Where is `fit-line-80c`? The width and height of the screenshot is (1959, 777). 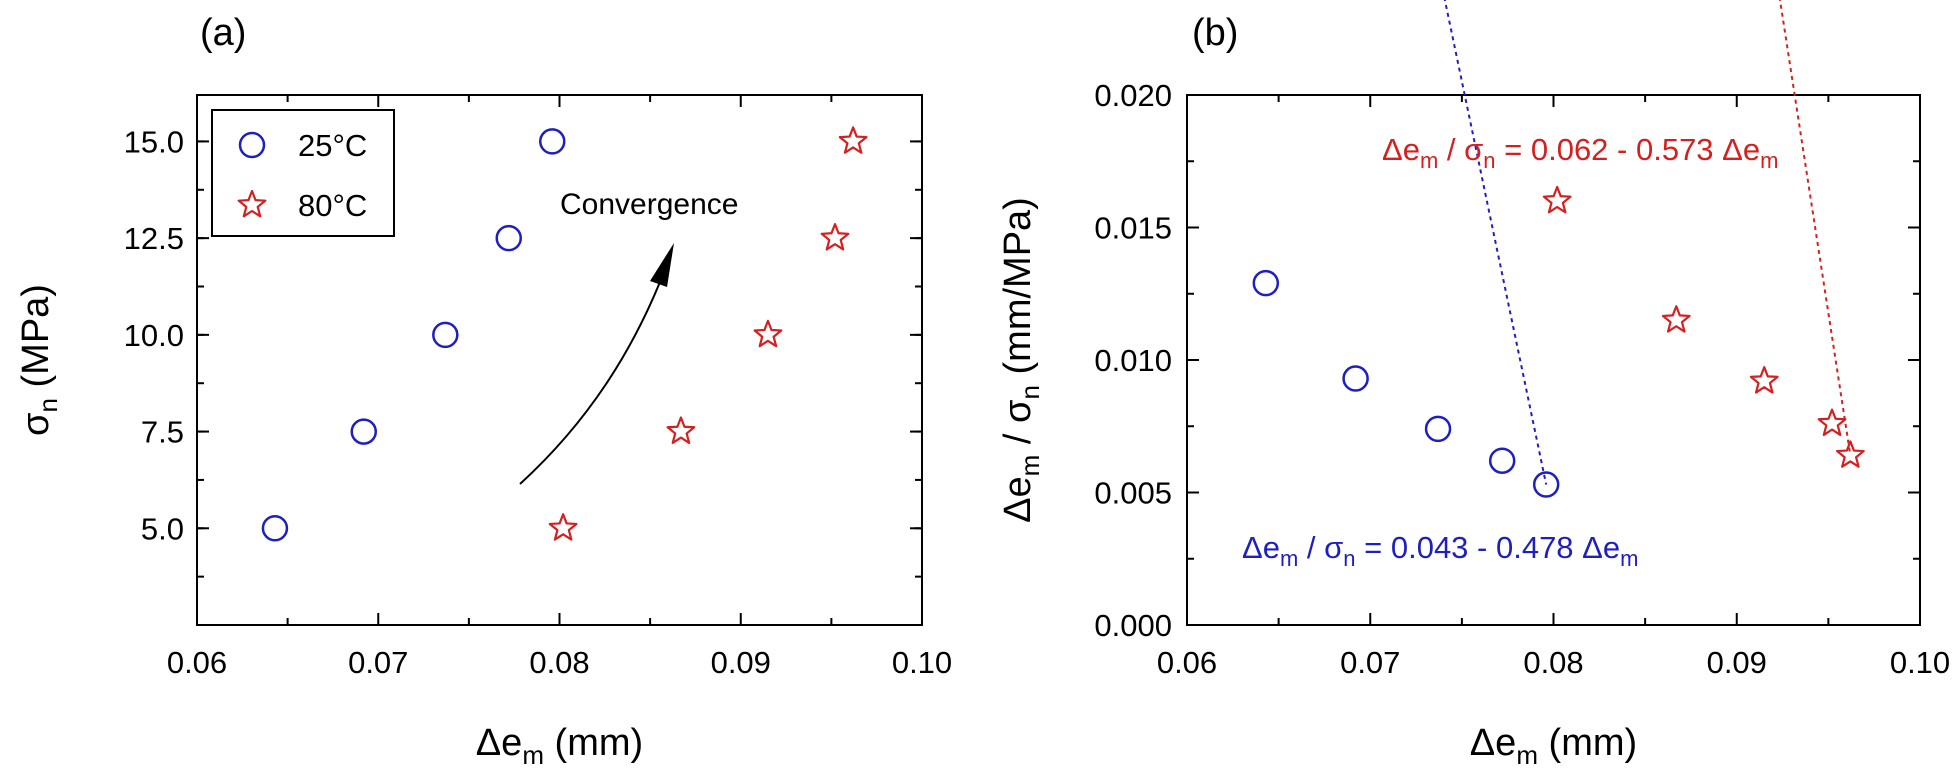 fit-line-80c is located at coordinates (1815, 228).